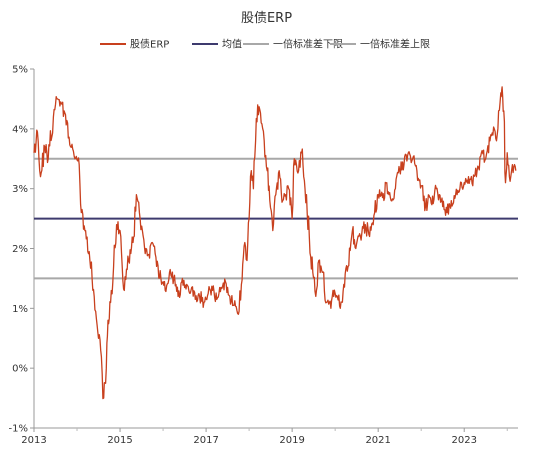 The height and width of the screenshot is (457, 533). What do you see at coordinates (265, 44) in the screenshot?
I see `legend: 股债ERP 均值 一倍标准差下限 一倍标准差上限` at bounding box center [265, 44].